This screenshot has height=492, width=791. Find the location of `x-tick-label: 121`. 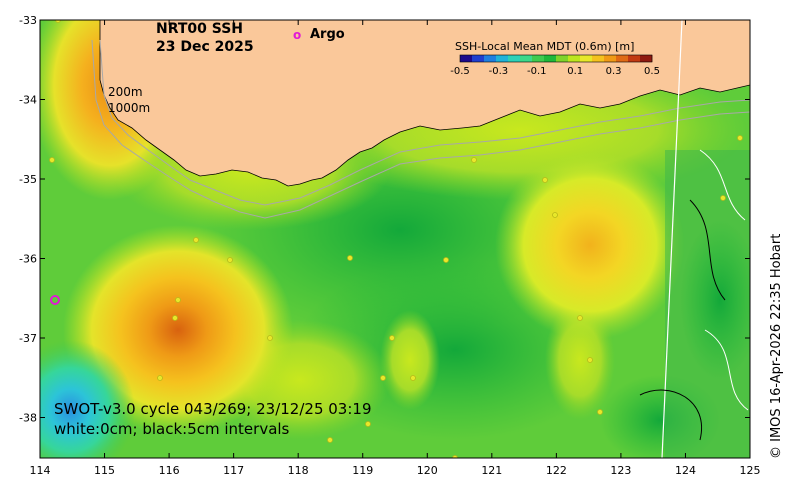

x-tick-label: 121 is located at coordinates (491, 470).